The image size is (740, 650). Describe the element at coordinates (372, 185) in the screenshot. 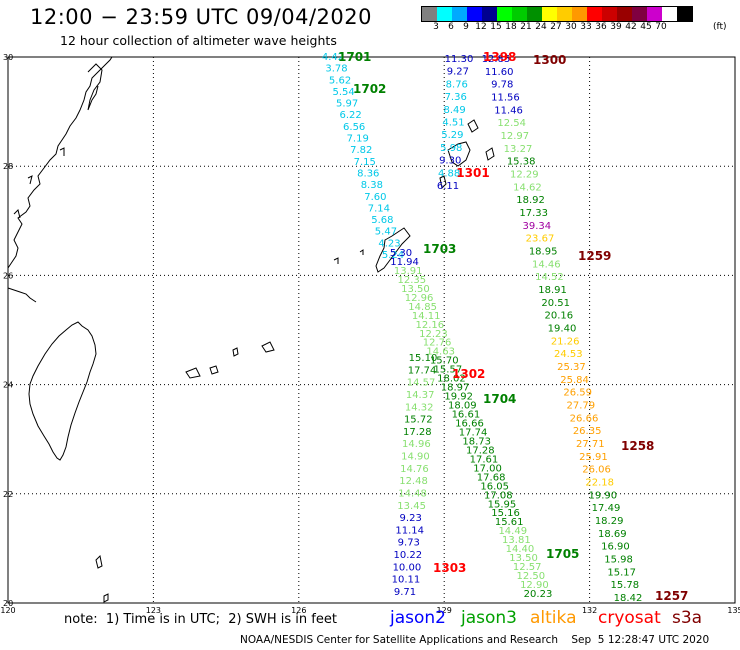

I see `wave-height-reading: 8.38` at that location.